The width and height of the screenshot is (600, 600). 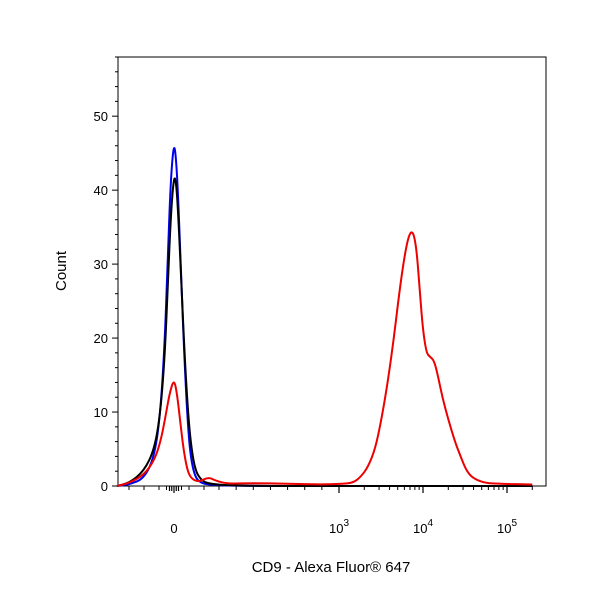 What do you see at coordinates (101, 264) in the screenshot?
I see `y-tick-label: 30` at bounding box center [101, 264].